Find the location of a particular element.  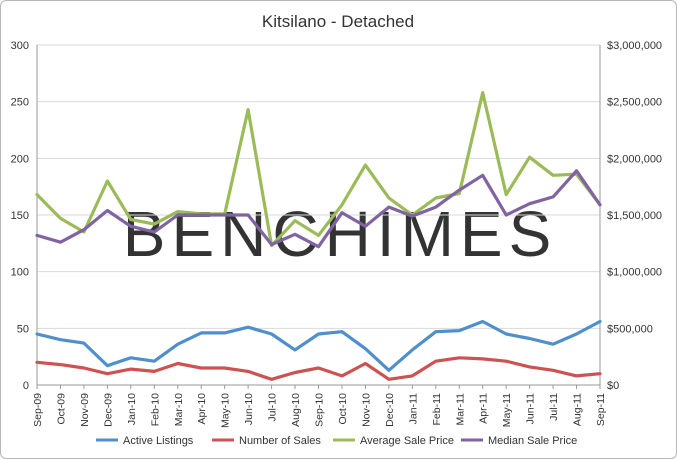

x-tick-label: Oct-10 is located at coordinates (343, 409).